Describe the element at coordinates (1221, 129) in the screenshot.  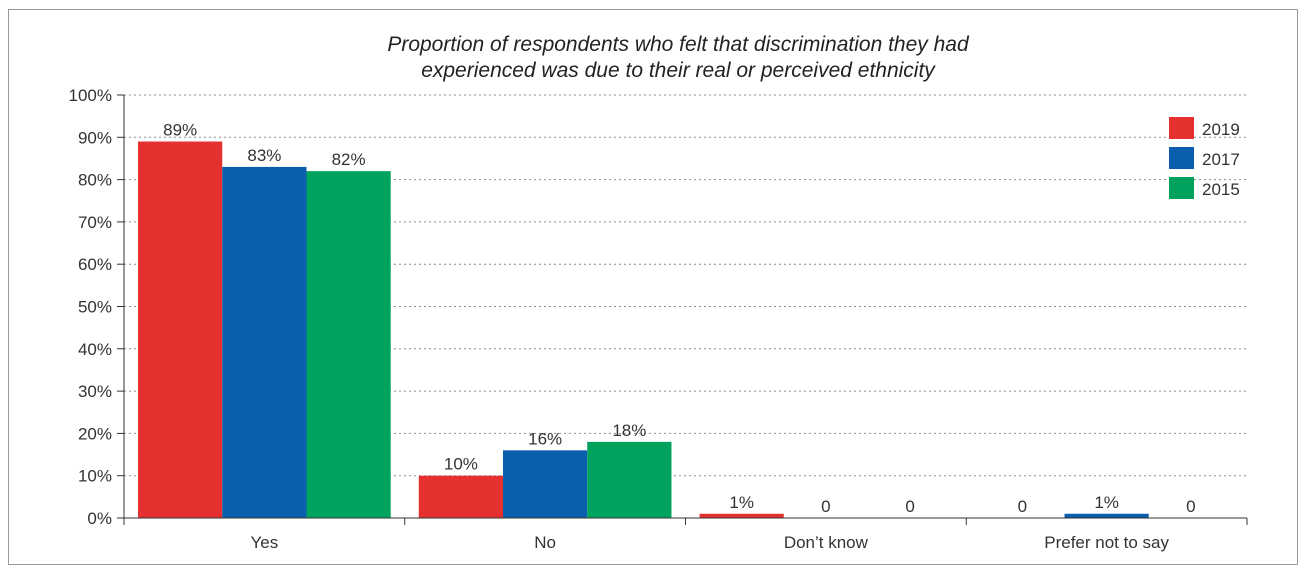
I see `legend-label: 2019` at that location.